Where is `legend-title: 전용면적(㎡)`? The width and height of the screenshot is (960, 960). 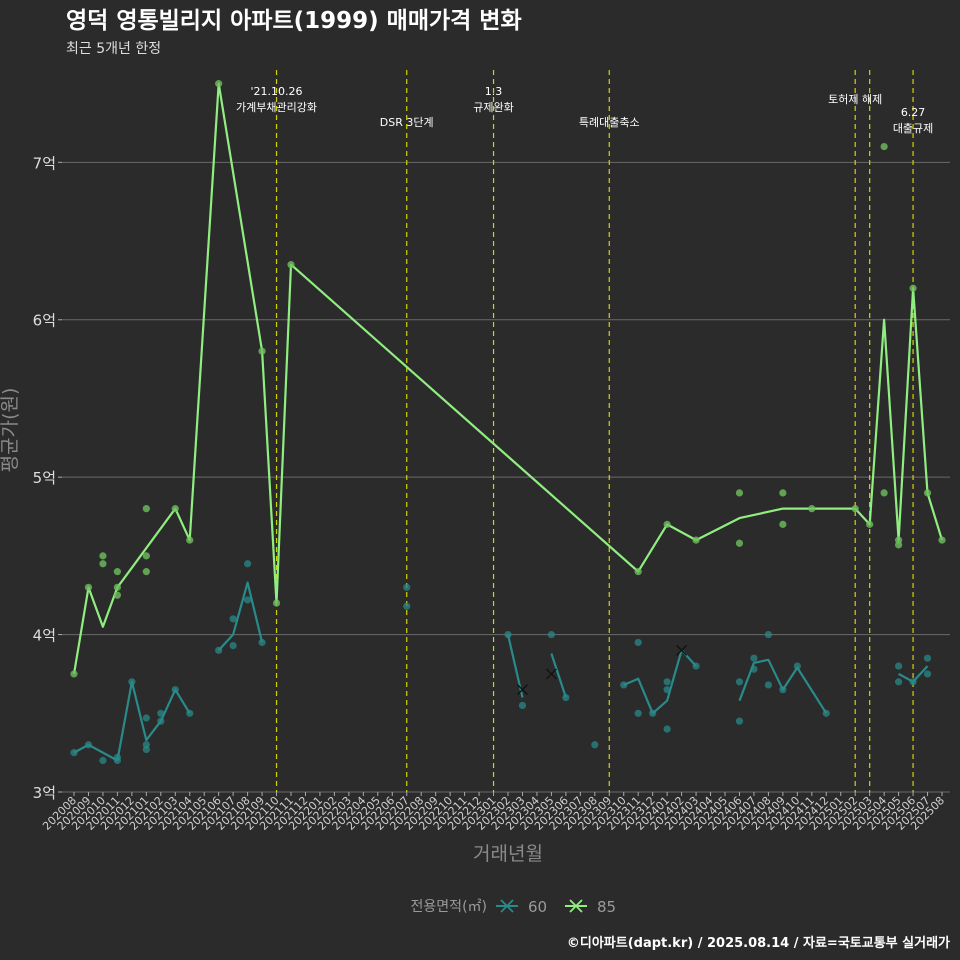
legend-title: 전용면적(㎡) is located at coordinates (449, 907).